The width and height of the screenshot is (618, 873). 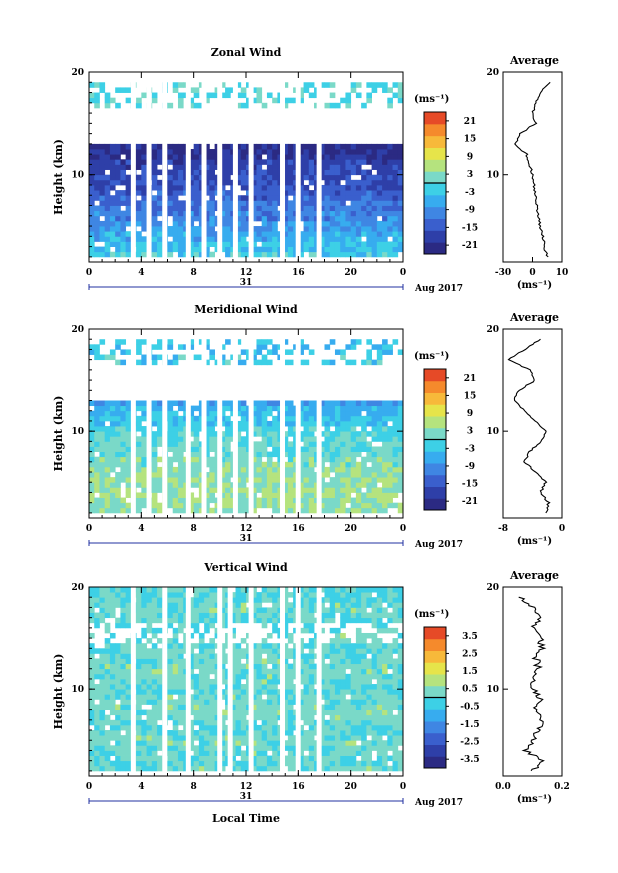 What do you see at coordinates (470, 211) in the screenshot?
I see `colorbar-tick-label: -9` at bounding box center [470, 211].